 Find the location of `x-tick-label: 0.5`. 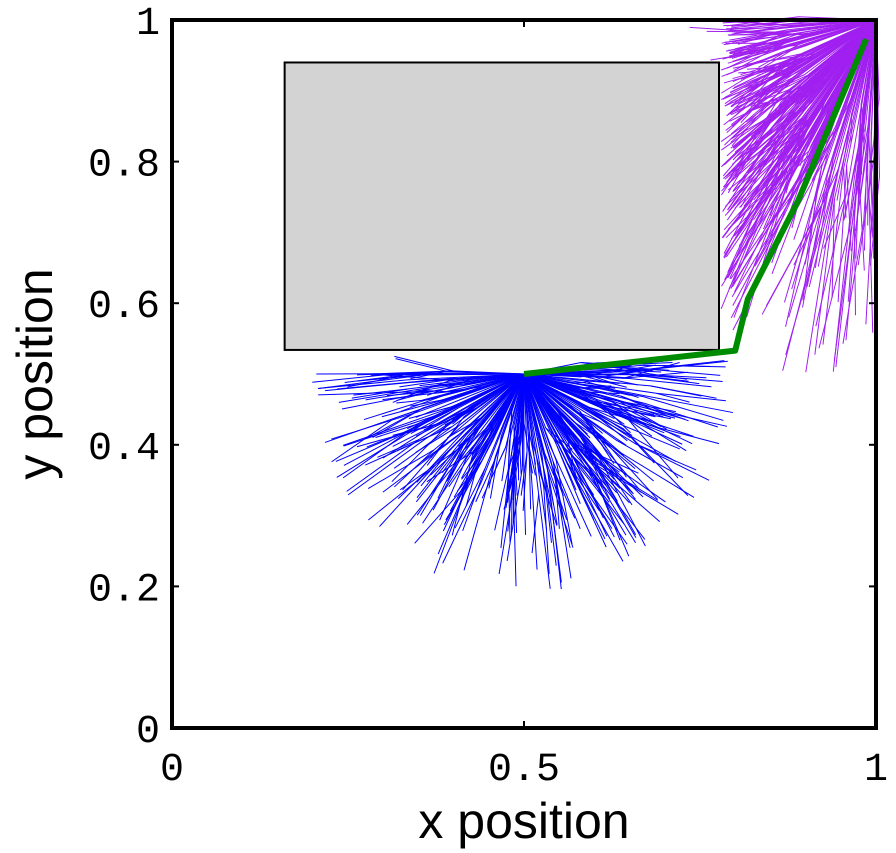

x-tick-label: 0.5 is located at coordinates (524, 770).